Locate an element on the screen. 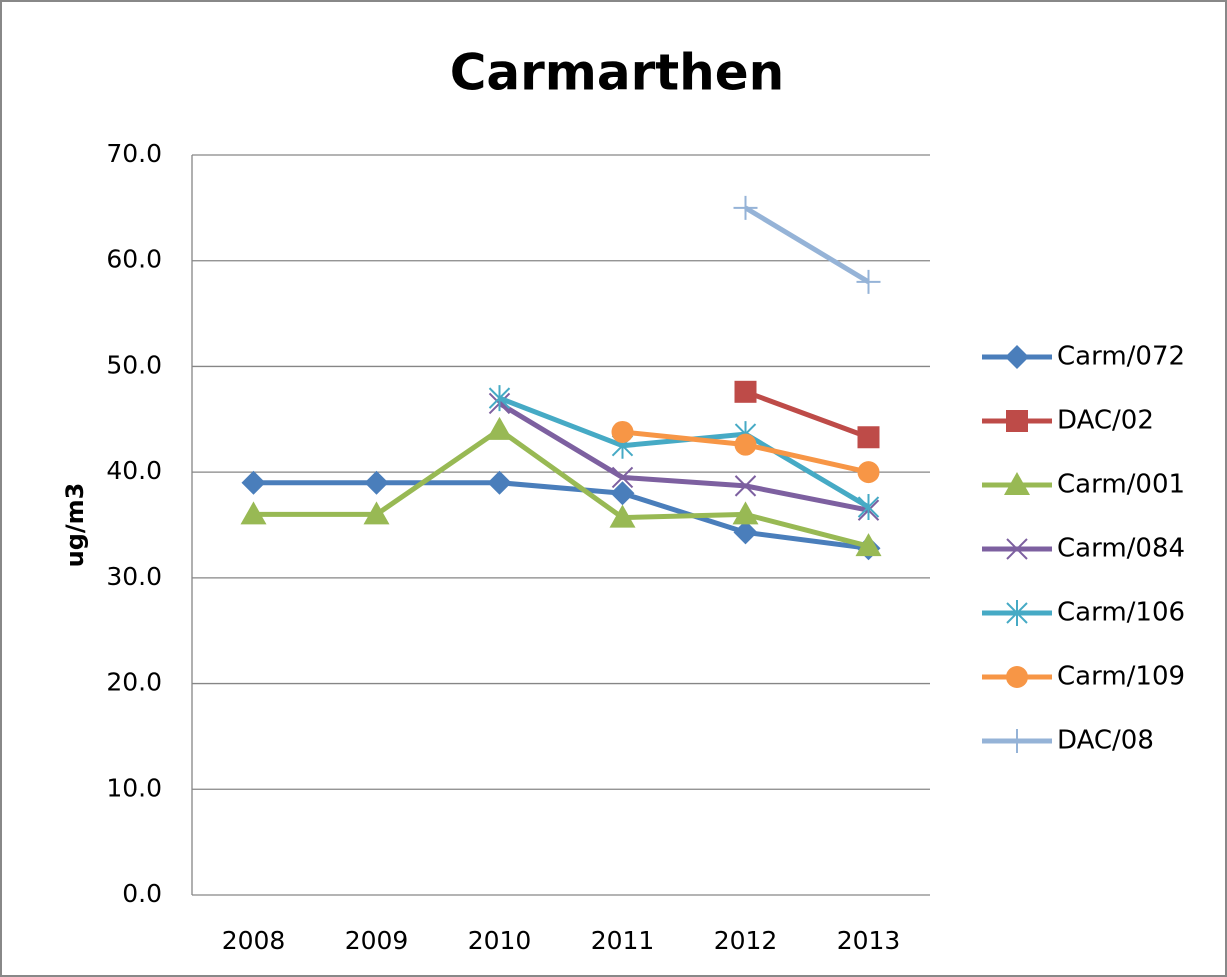 This screenshot has height=977, width=1227. y-axis-title: ug/m3 is located at coordinates (75, 525).